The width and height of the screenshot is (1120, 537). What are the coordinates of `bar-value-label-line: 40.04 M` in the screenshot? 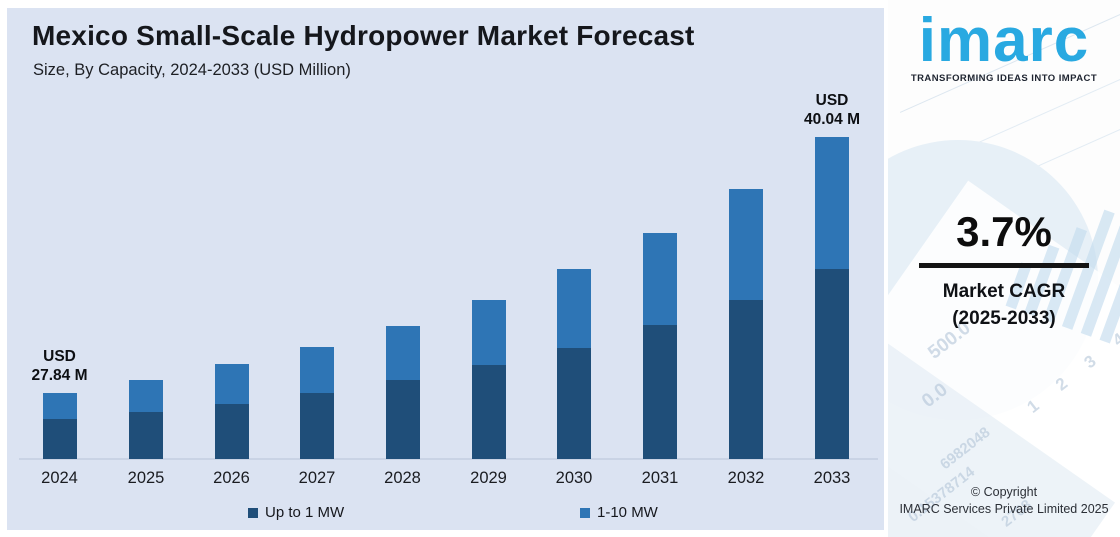 It's located at (831, 119).